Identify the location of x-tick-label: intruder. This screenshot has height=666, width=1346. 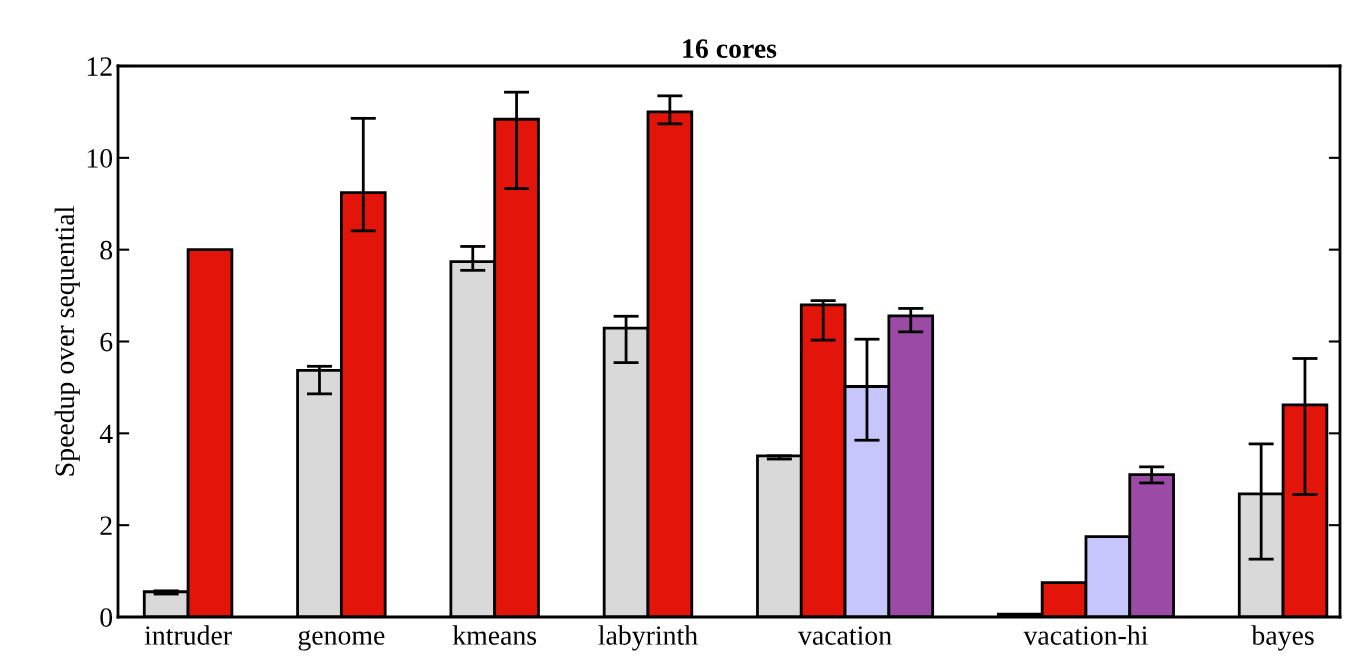
(188, 635).